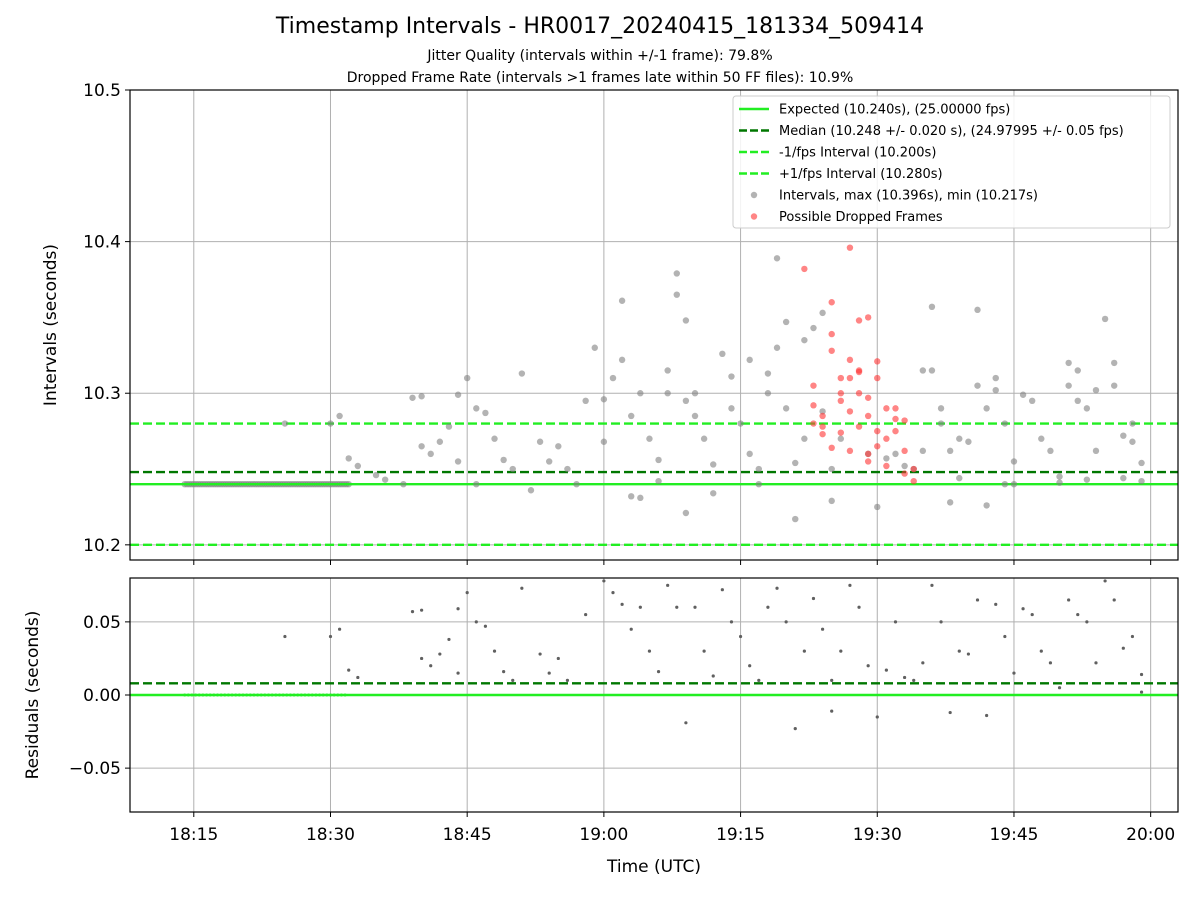  What do you see at coordinates (1013, 835) in the screenshot?
I see `x-tick-label: 19:45` at bounding box center [1013, 835].